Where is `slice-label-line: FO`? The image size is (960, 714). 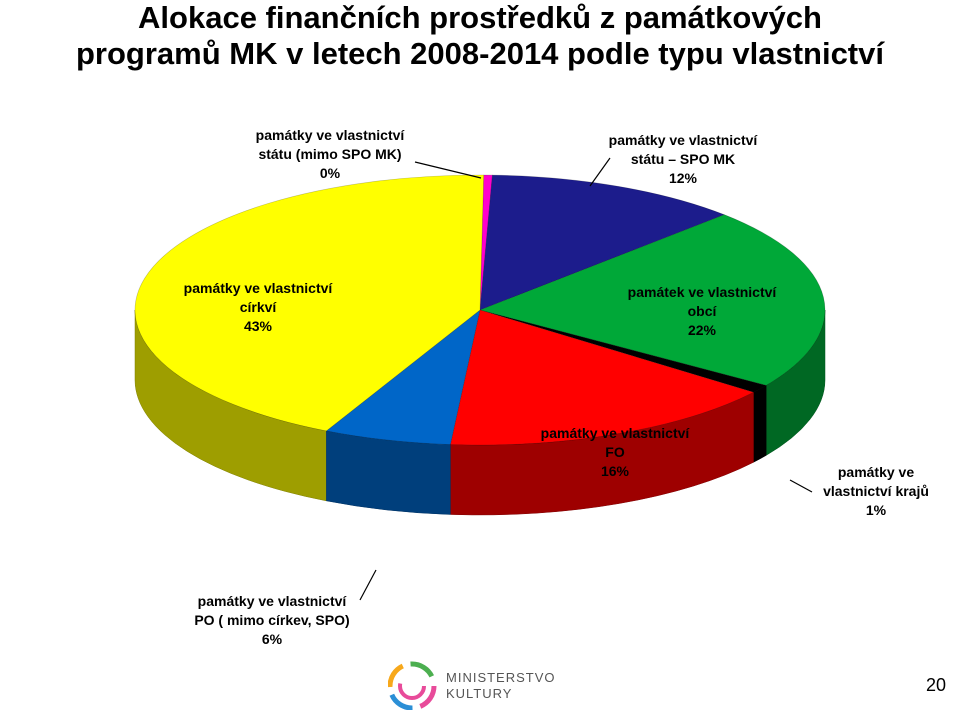 slice-label-line: FO is located at coordinates (615, 452).